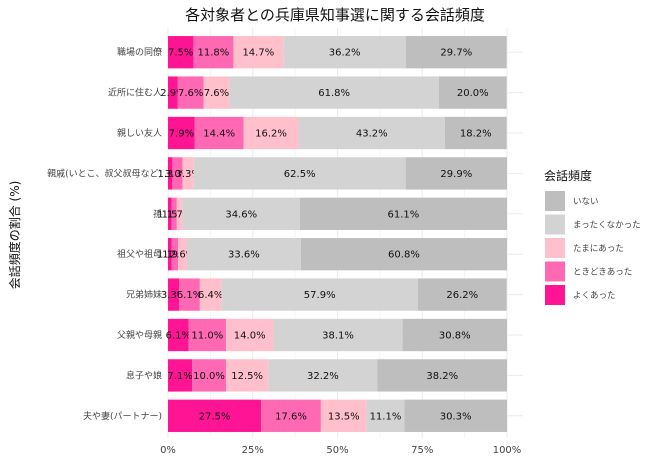 This screenshot has height=464, width=650. I want to click on data-label: 3.3%, so click(187, 174).